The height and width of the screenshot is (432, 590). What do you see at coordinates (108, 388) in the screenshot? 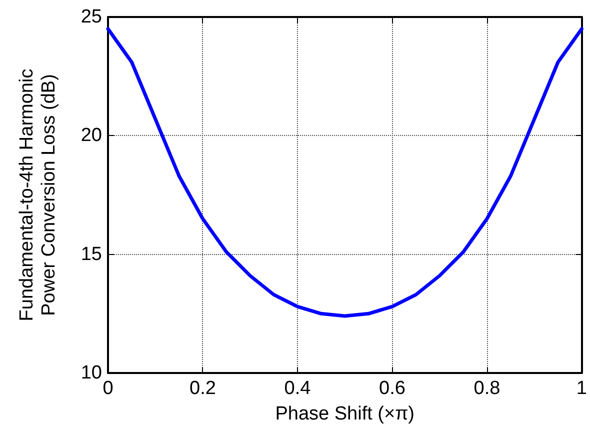
I see `x-tick-label: 0` at bounding box center [108, 388].